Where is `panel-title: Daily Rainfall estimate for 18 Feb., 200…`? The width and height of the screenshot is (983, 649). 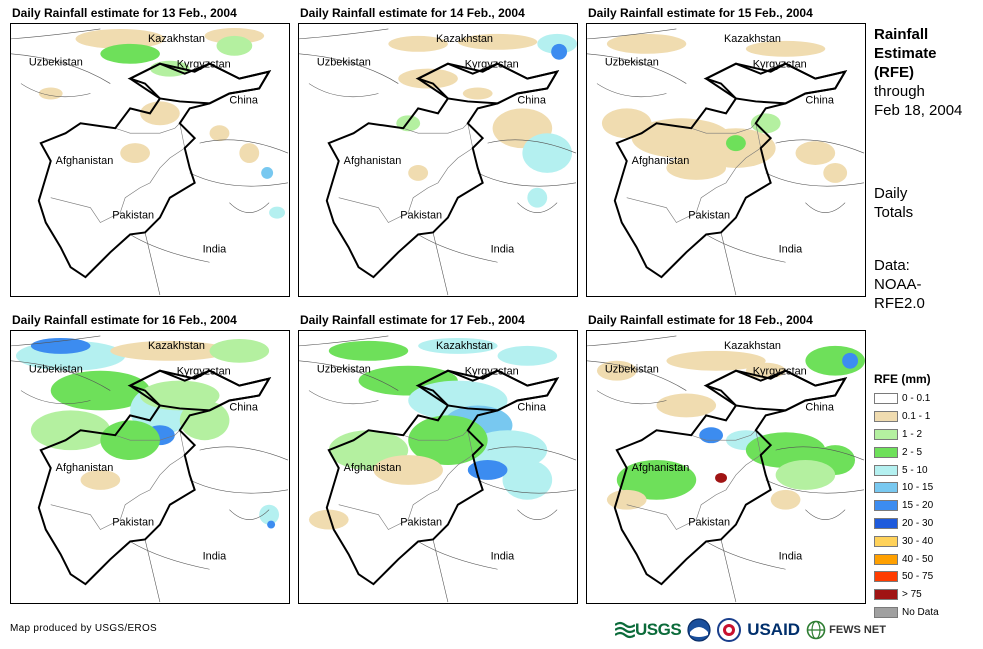
panel-title: Daily Rainfall estimate for 18 Feb., 200… is located at coordinates (700, 320).